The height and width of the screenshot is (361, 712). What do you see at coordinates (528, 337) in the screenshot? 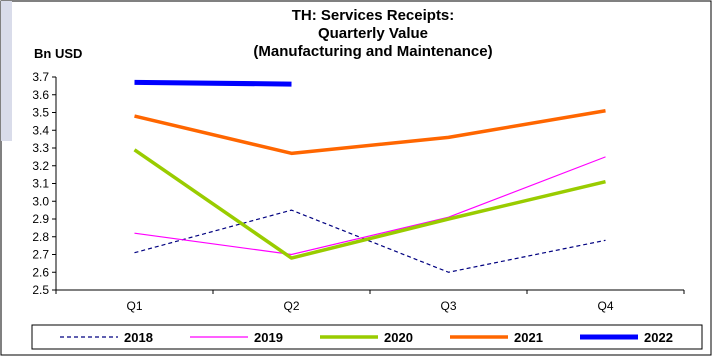
I see `legend-label-2021: 2021` at bounding box center [528, 337].